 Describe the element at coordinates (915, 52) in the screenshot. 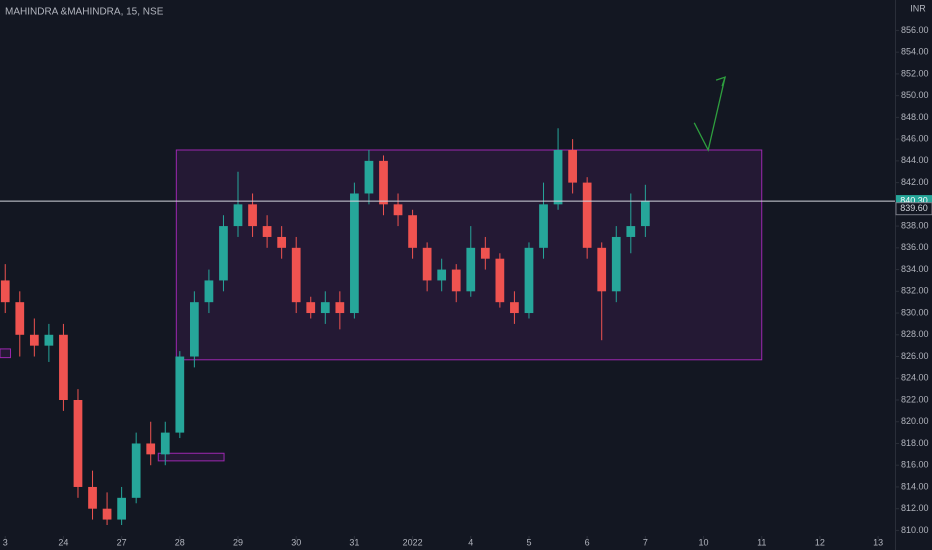

I see `y-tick-label: 854.00` at that location.